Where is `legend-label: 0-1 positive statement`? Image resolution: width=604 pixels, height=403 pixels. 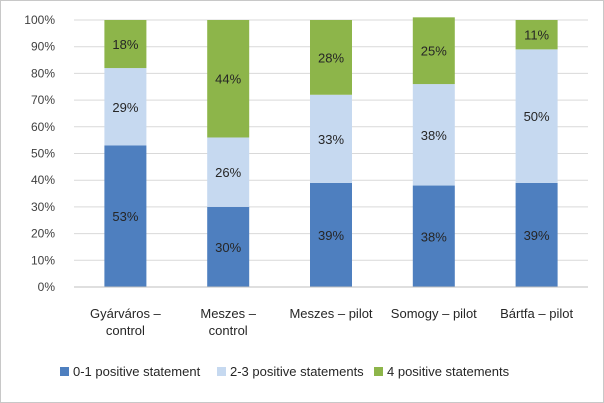
legend-label: 0-1 positive statement is located at coordinates (137, 371).